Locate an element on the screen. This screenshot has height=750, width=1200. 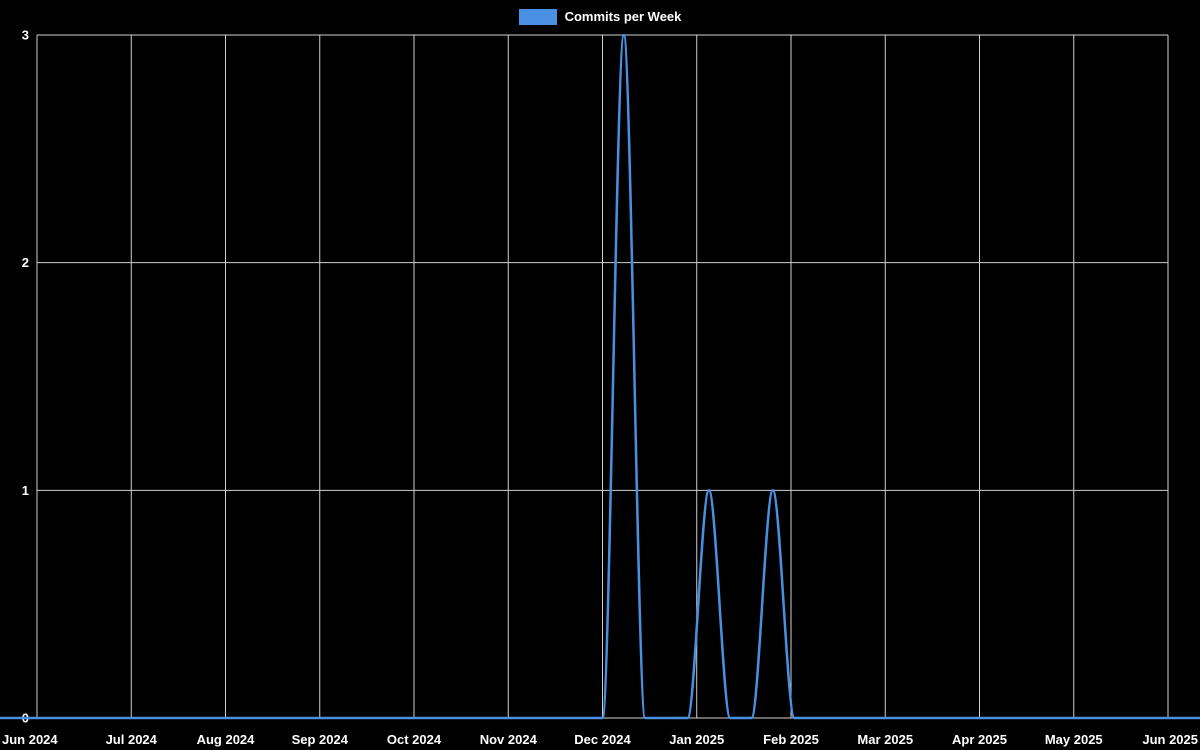
x-tick-label: May 2025 is located at coordinates (1074, 739).